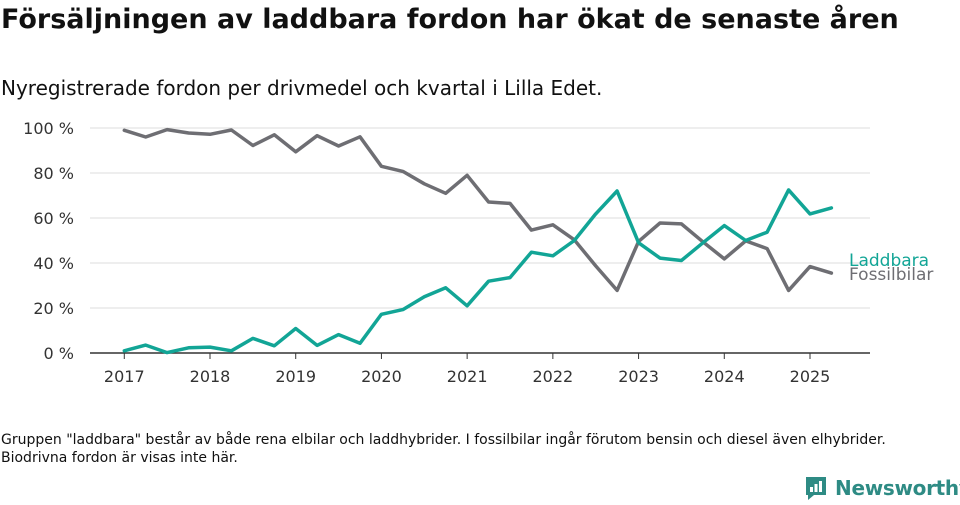 The image size is (960, 505). I want to click on newsworthy-logo-icon, so click(816, 488).